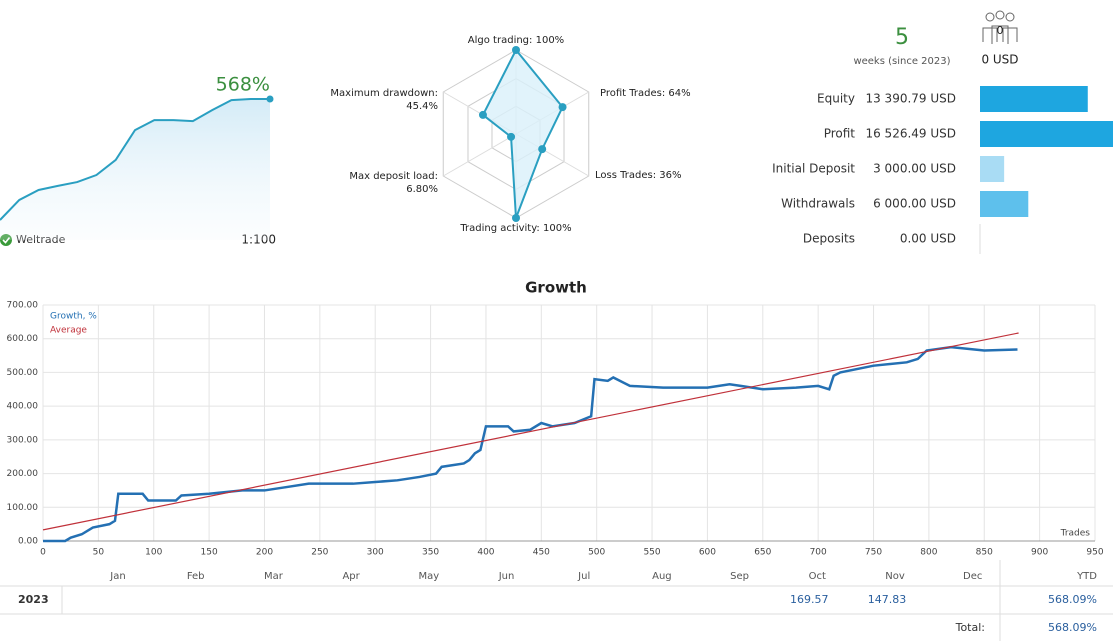  I want to click on radar-value: 36%, so click(670, 175).